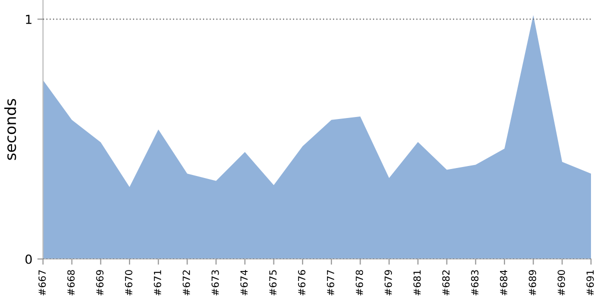  What do you see at coordinates (330, 283) in the screenshot?
I see `x-tick-label: #677` at bounding box center [330, 283].